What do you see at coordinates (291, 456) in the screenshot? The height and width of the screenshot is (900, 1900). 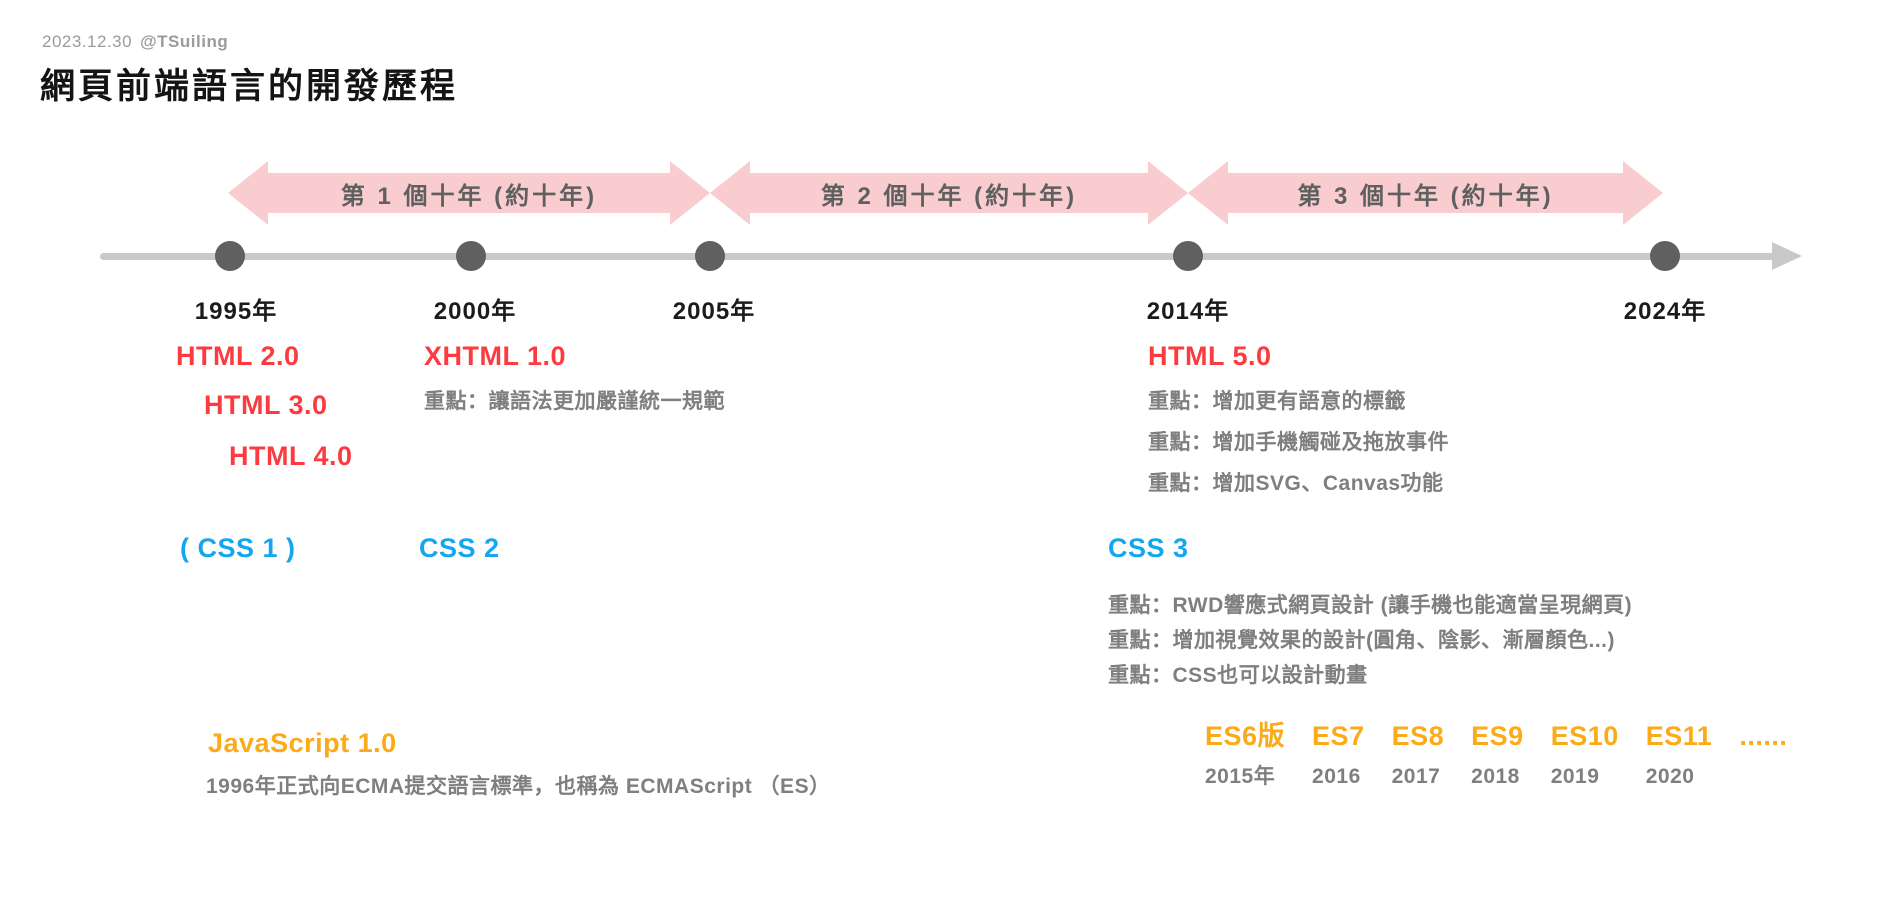 I see `html4-label: HTML 4.0` at bounding box center [291, 456].